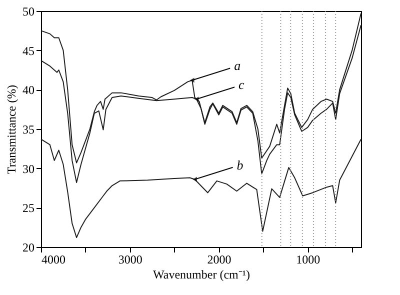  What do you see at coordinates (28, 208) in the screenshot?
I see `y-tick-label: 25` at bounding box center [28, 208].